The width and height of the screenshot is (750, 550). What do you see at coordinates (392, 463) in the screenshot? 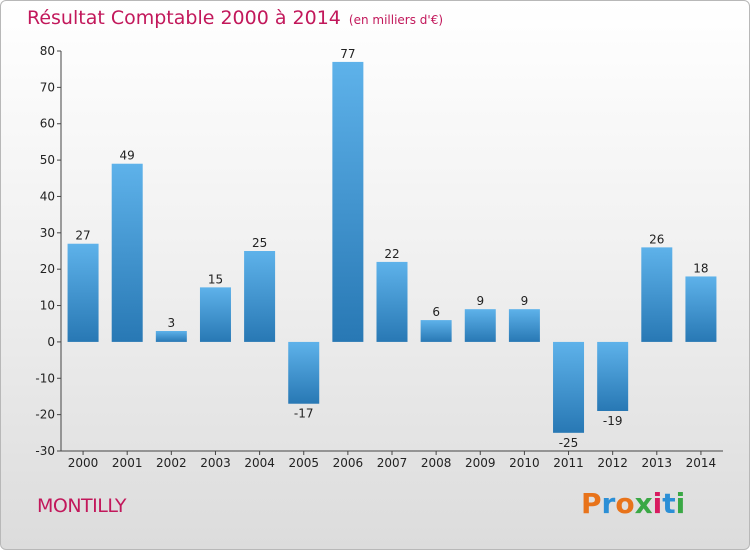
I see `x-tick-label: 2007` at bounding box center [392, 463].